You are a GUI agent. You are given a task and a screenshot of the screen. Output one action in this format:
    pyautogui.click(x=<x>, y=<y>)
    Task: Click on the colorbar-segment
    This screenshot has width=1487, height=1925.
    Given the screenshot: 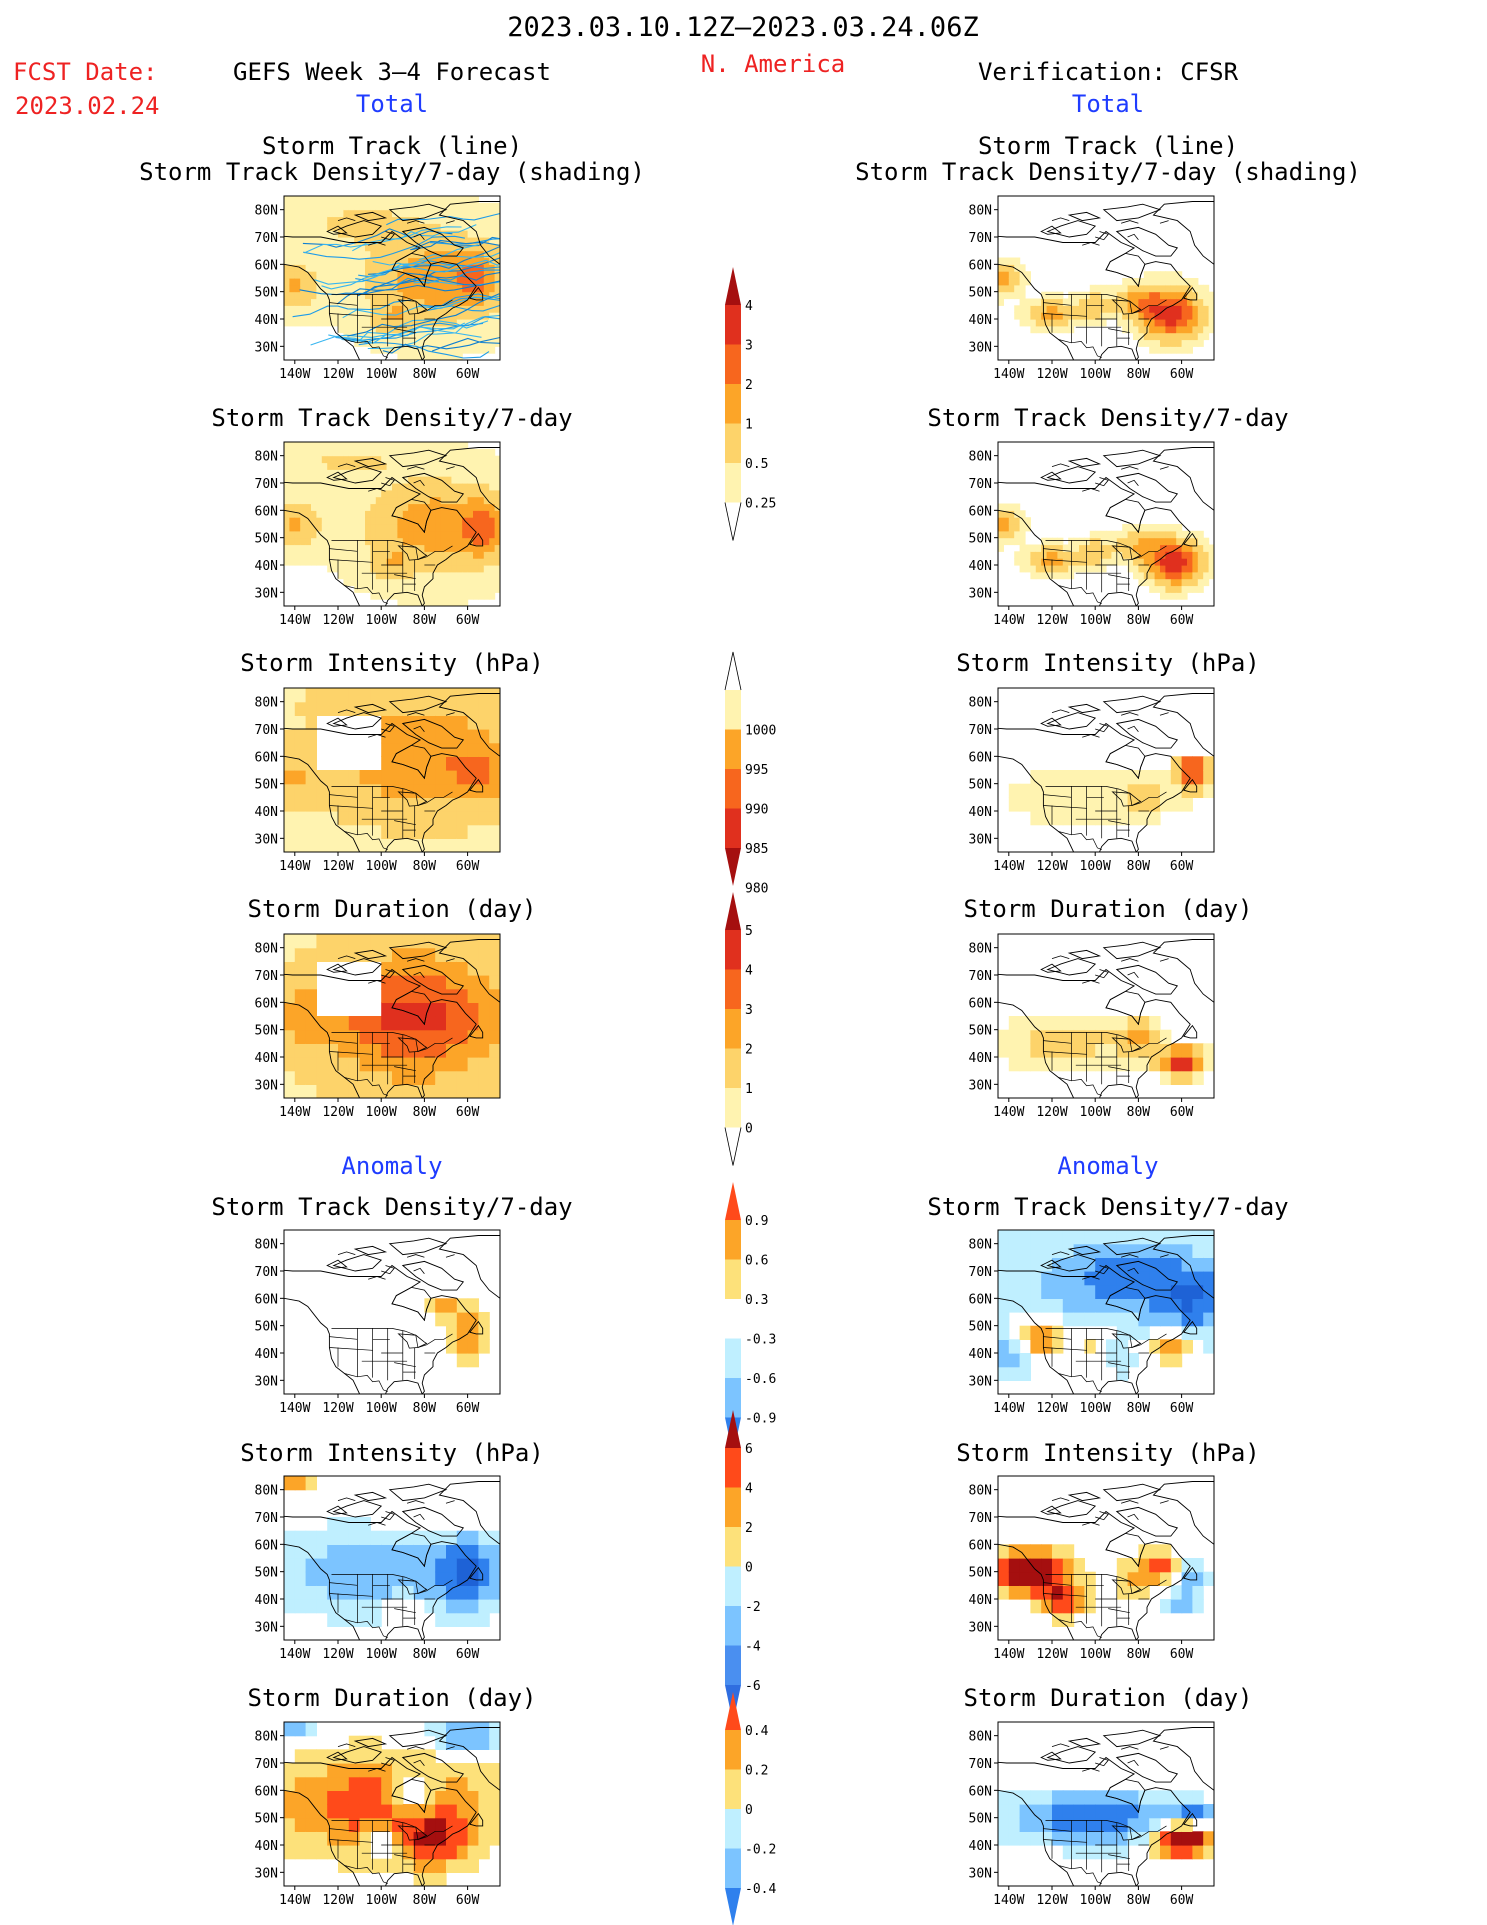 What is the action you would take?
    pyautogui.click(x=733, y=911)
    